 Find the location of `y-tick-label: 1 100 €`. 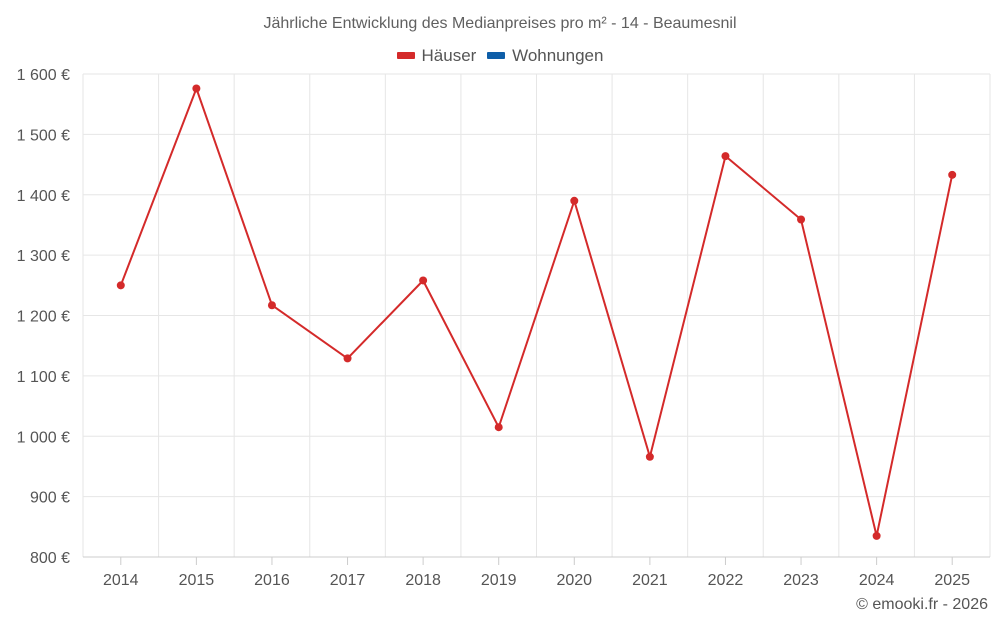

y-tick-label: 1 100 € is located at coordinates (43, 377).